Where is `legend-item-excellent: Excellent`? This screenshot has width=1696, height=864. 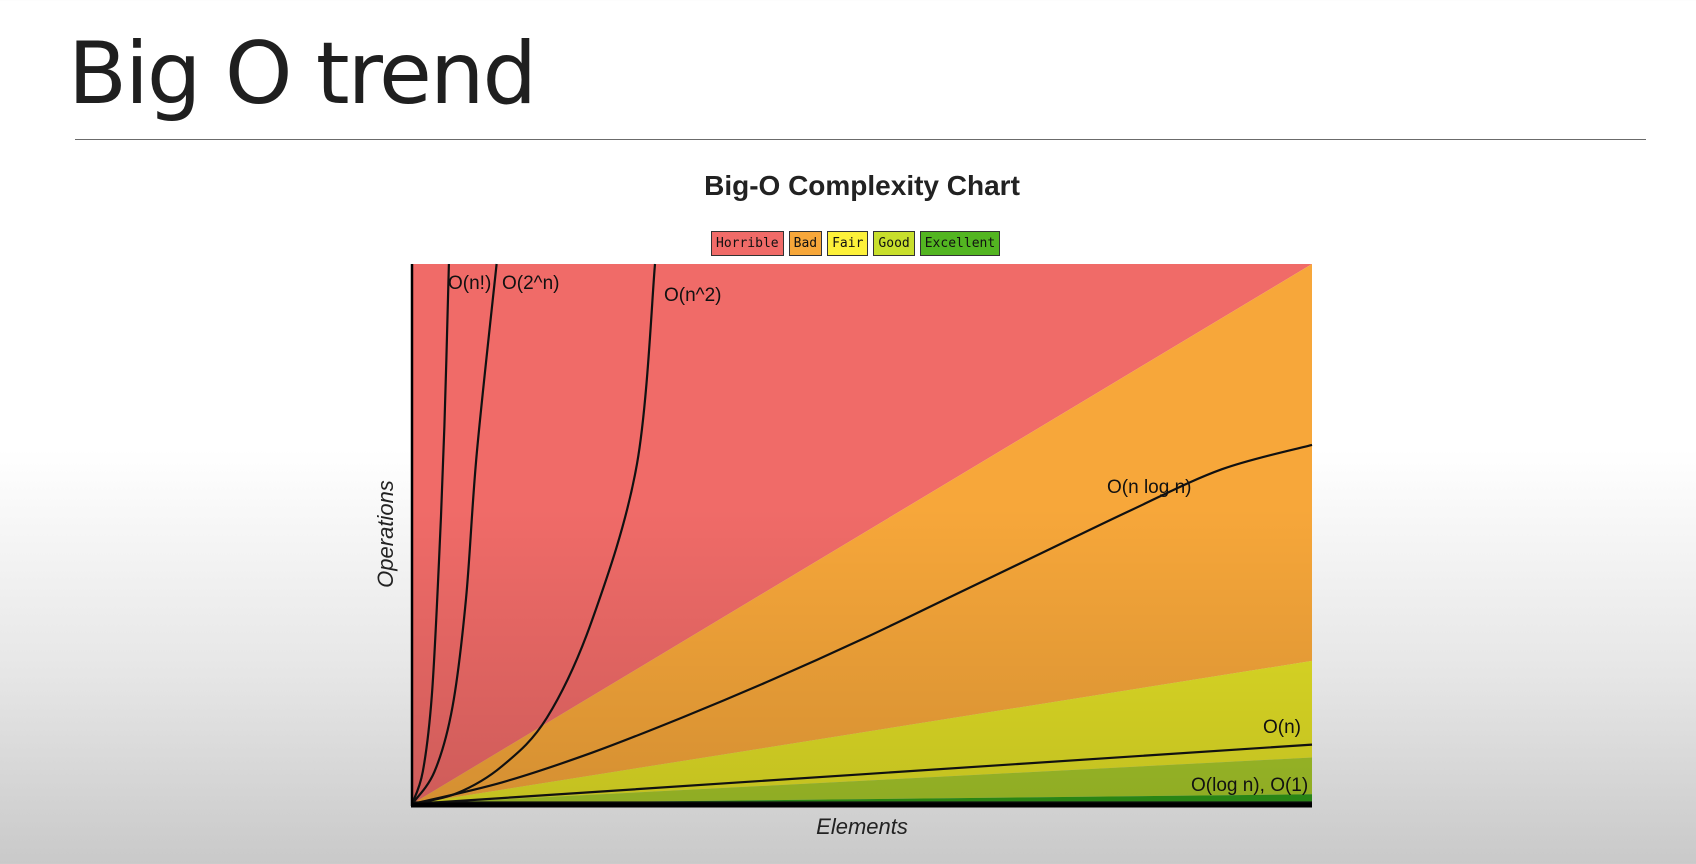
legend-item-excellent: Excellent is located at coordinates (960, 243).